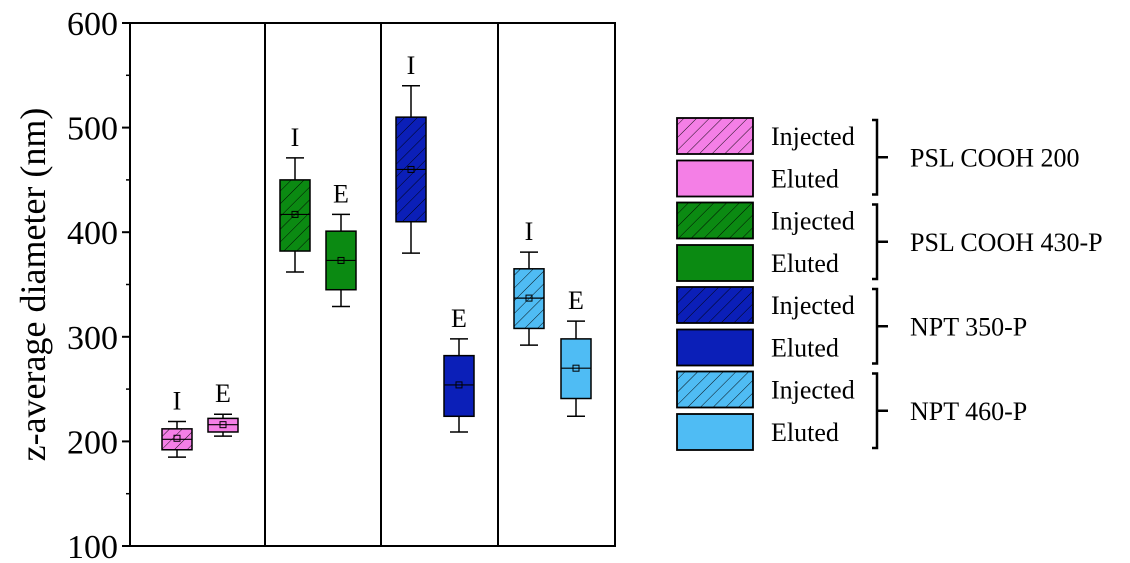 This screenshot has width=1130, height=563. What do you see at coordinates (98, 284) in the screenshot?
I see `y-axis: 100 200 300 400 500 600` at bounding box center [98, 284].